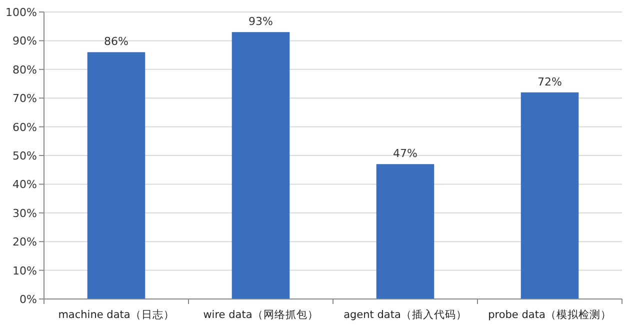  Describe the element at coordinates (21, 12) in the screenshot. I see `y-tick-label: 100%` at that location.